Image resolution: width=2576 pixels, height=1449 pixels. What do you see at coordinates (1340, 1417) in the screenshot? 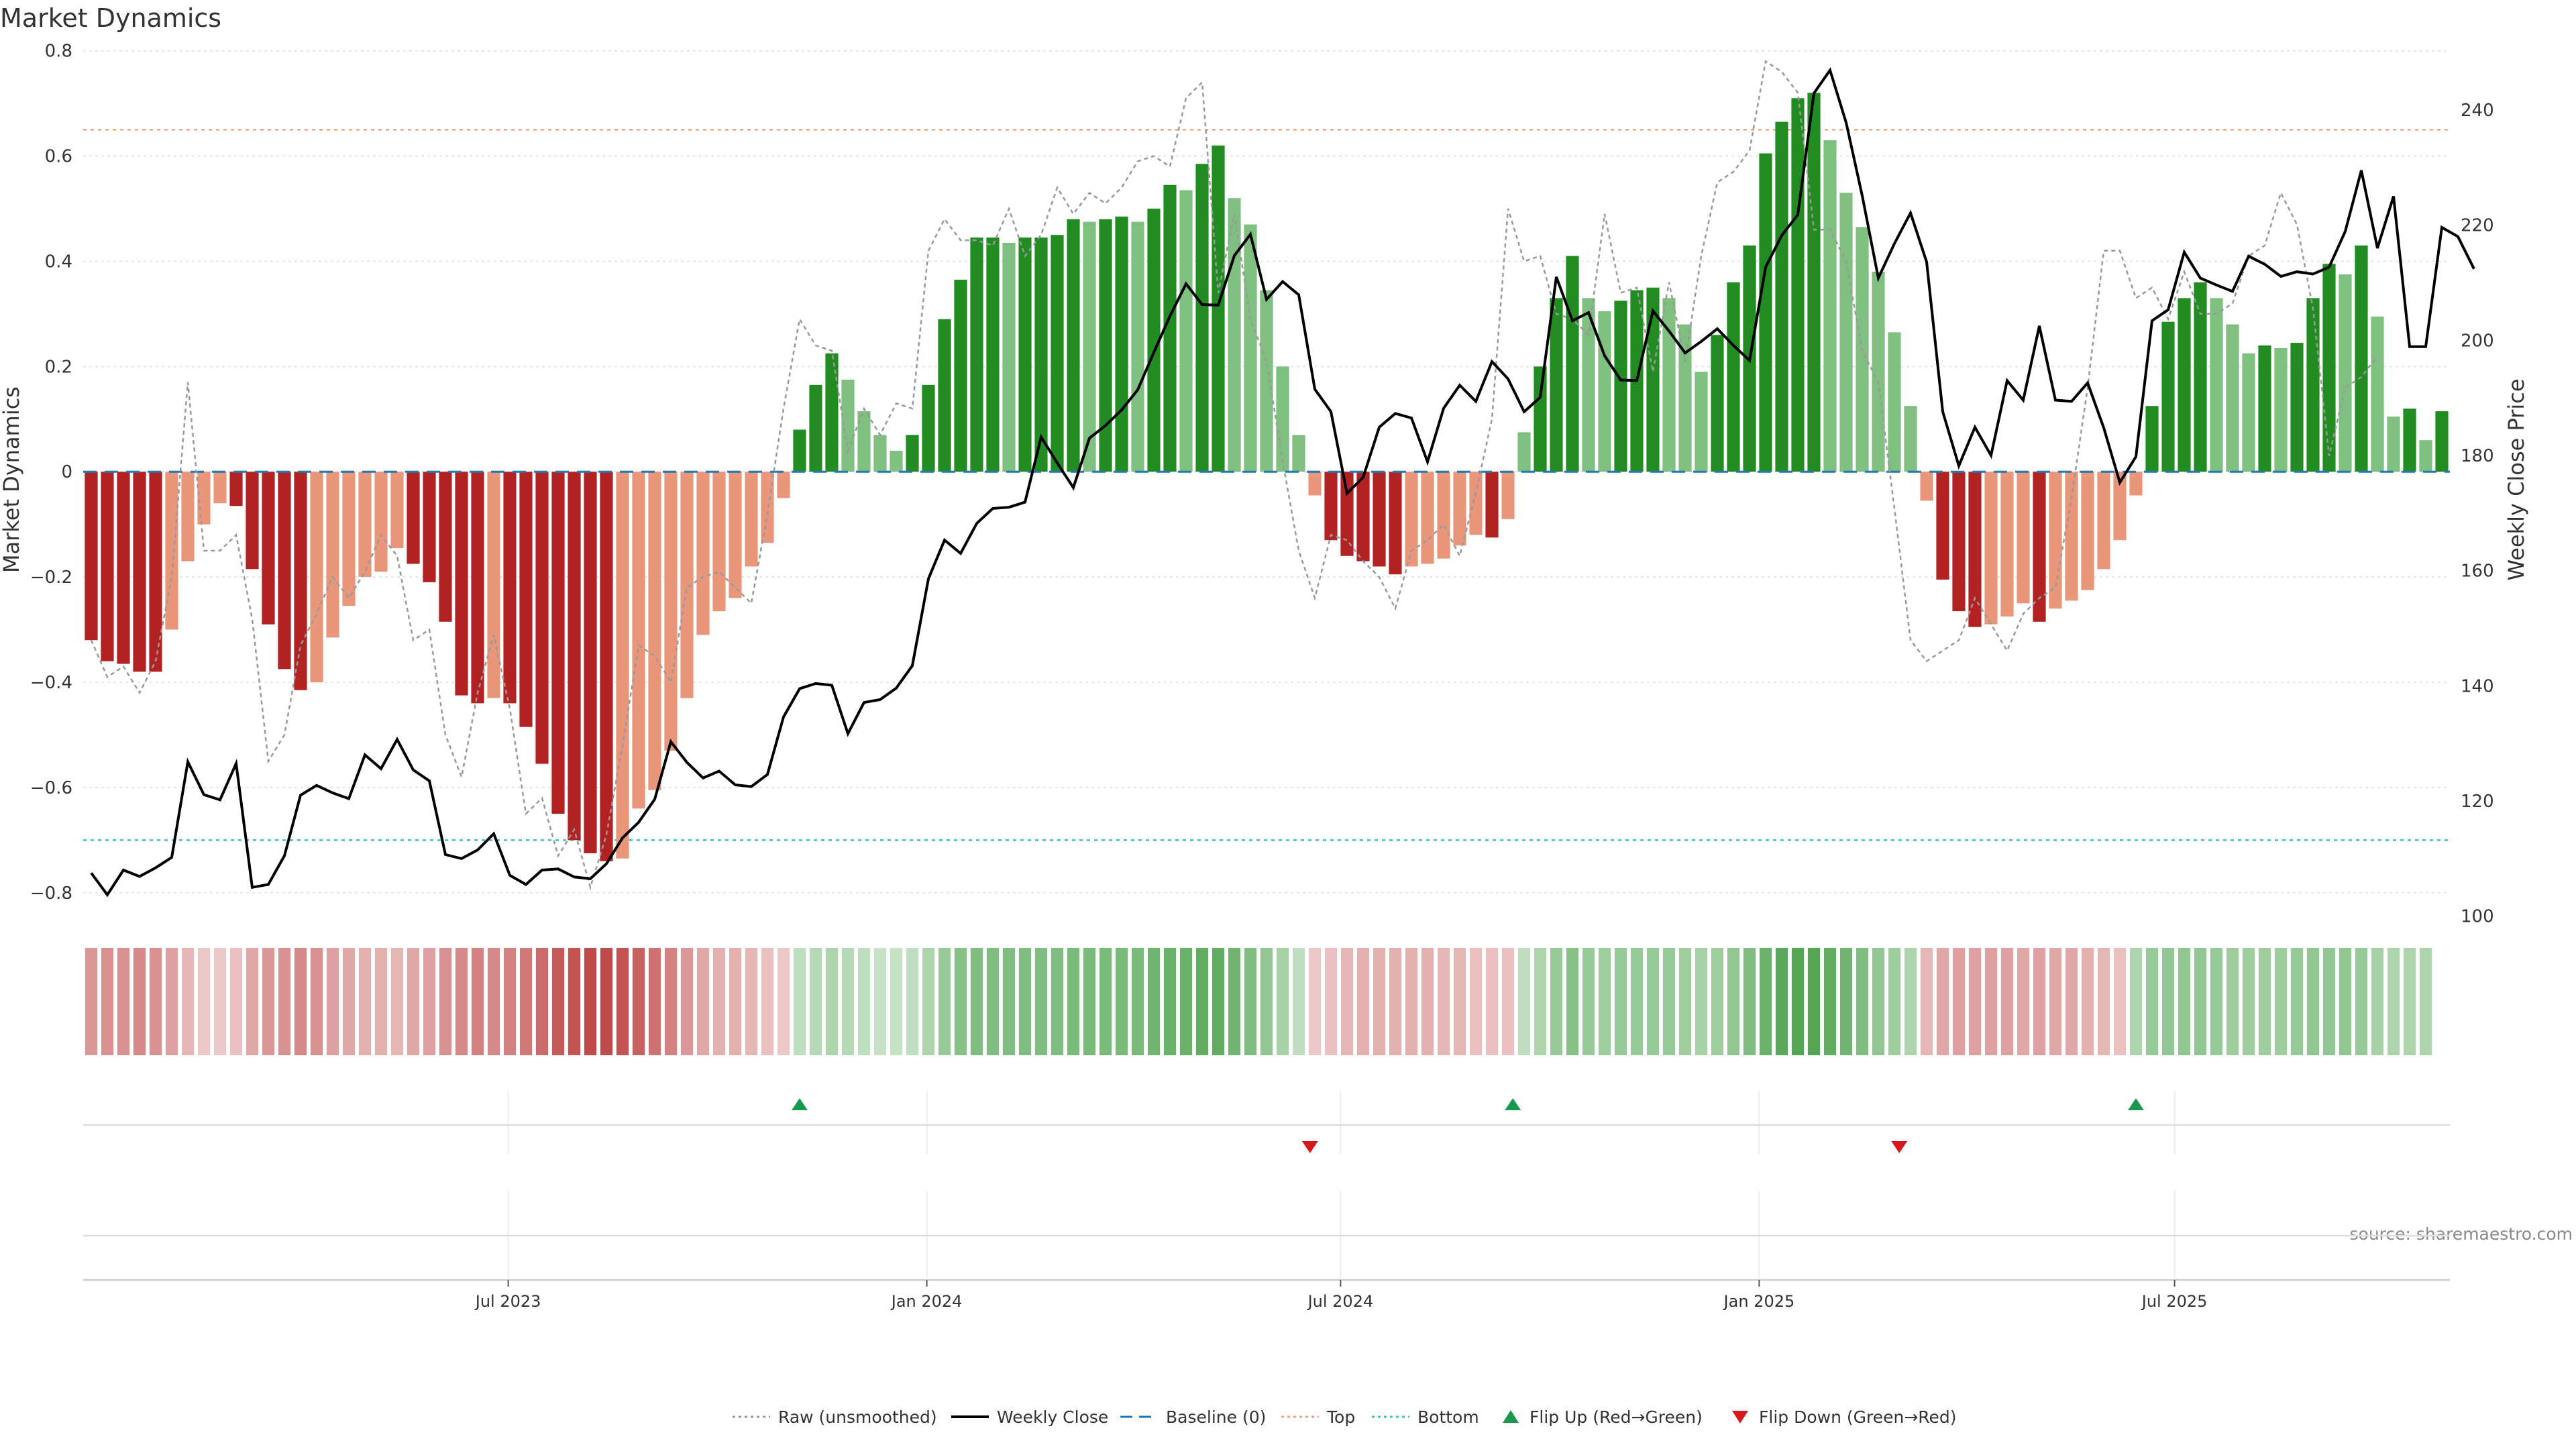
I see `legend-label: Top` at bounding box center [1340, 1417].